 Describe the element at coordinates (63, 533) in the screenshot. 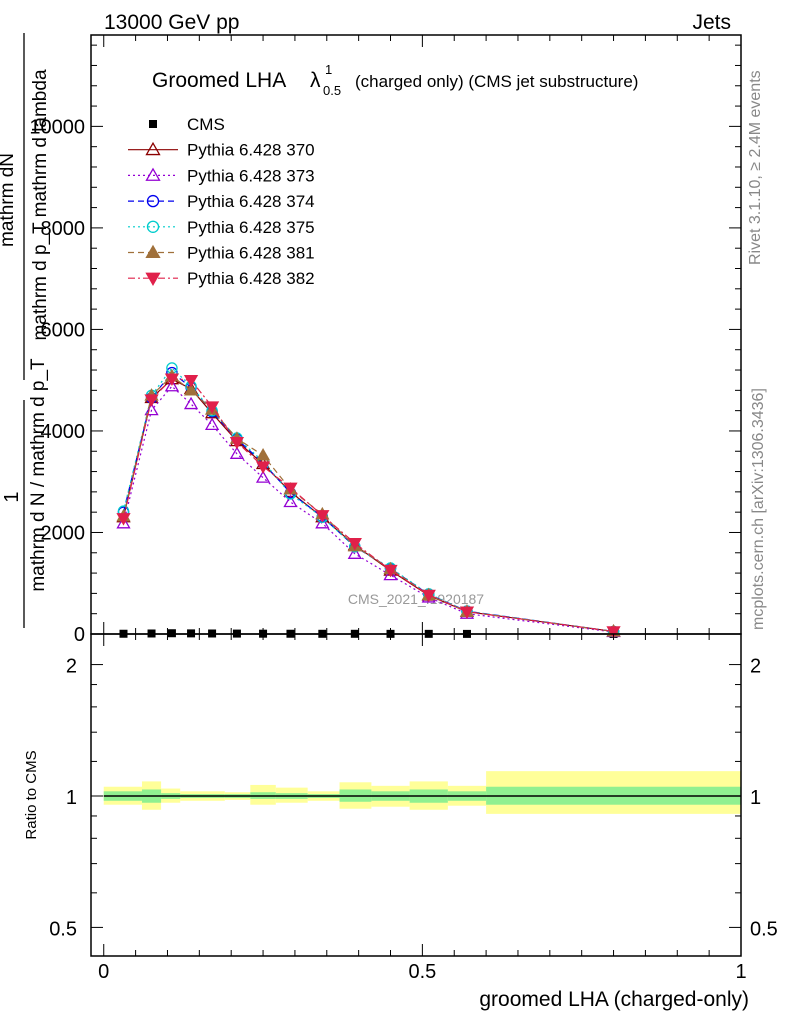

I see `main-y-tick-label: 2000` at that location.